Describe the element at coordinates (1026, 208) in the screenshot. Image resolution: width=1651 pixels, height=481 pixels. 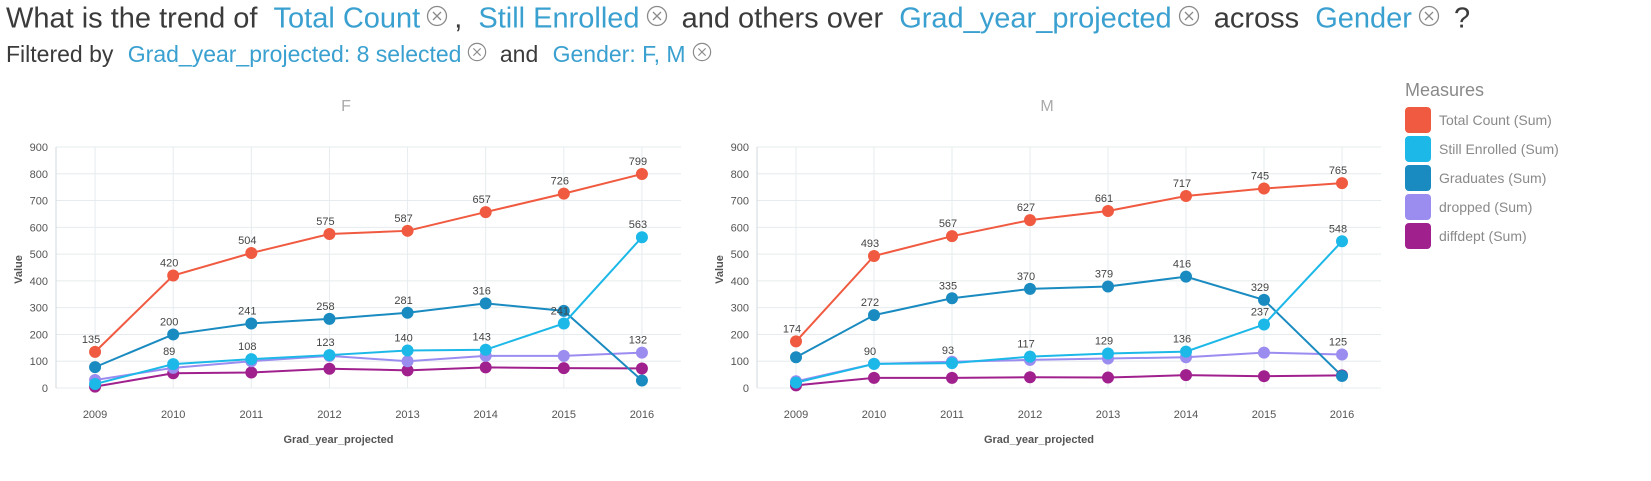
I see `data-label: 627` at that location.